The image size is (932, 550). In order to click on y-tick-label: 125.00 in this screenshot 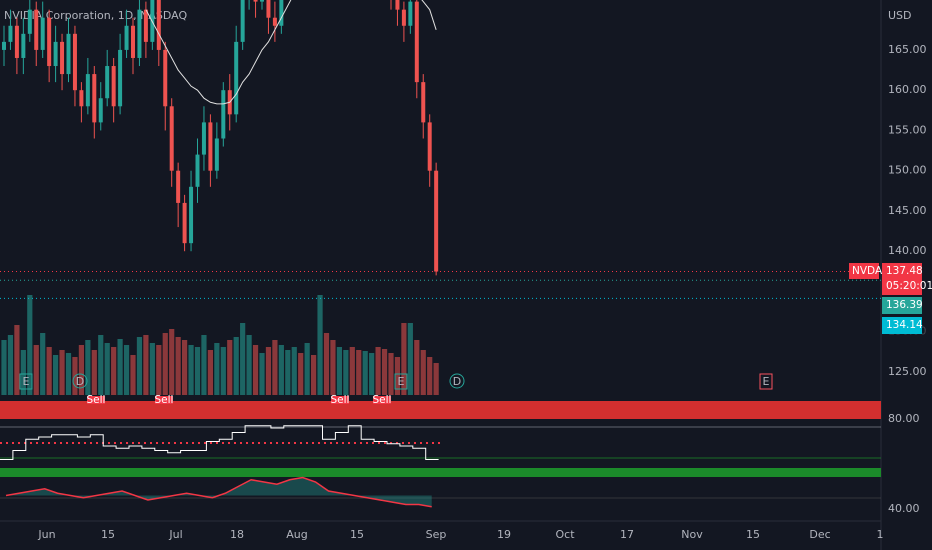, I will do `click(907, 371)`.